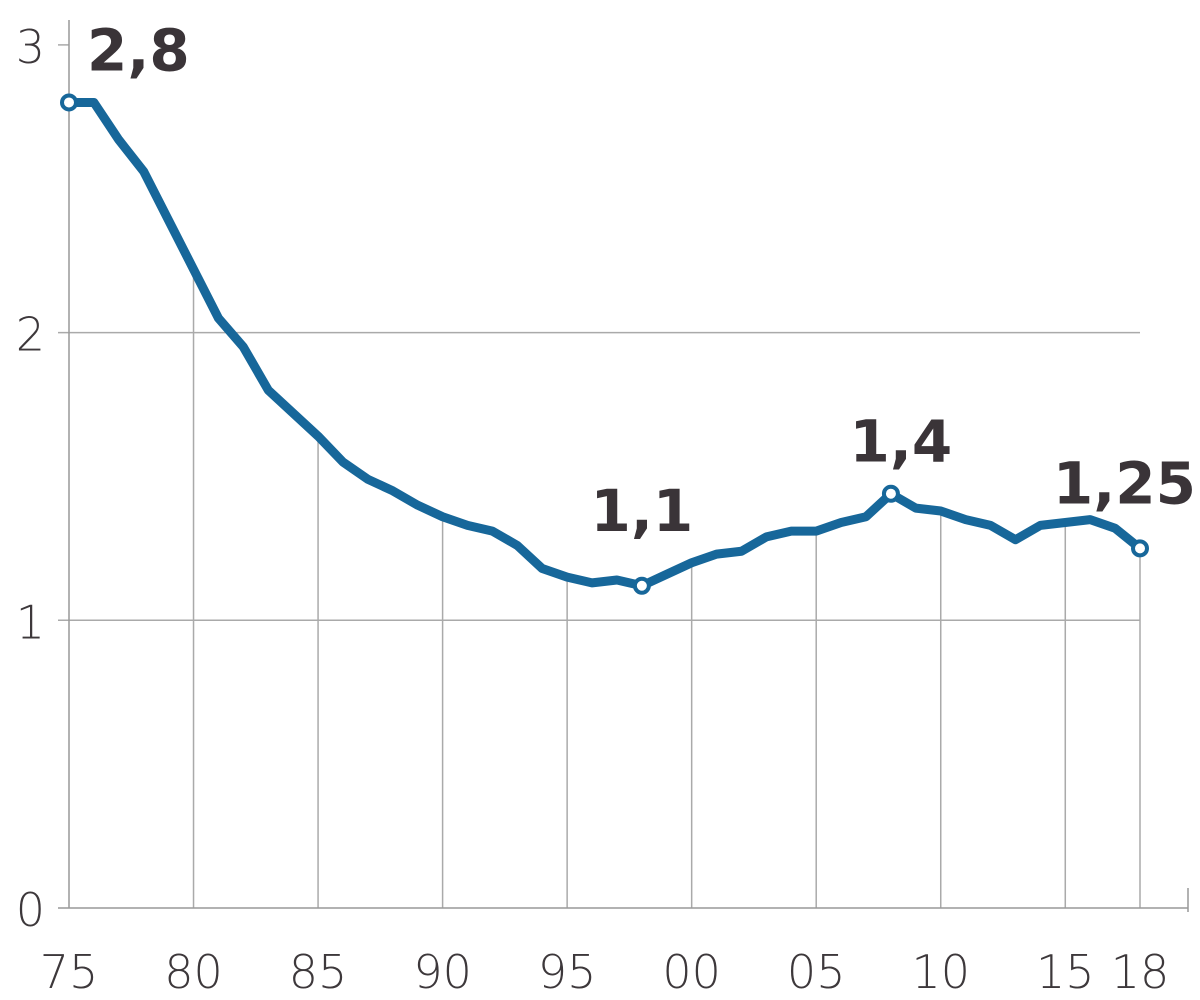 The width and height of the screenshot is (1200, 1000). What do you see at coordinates (1065, 972) in the screenshot?
I see `x-tick-label: 15` at bounding box center [1065, 972].